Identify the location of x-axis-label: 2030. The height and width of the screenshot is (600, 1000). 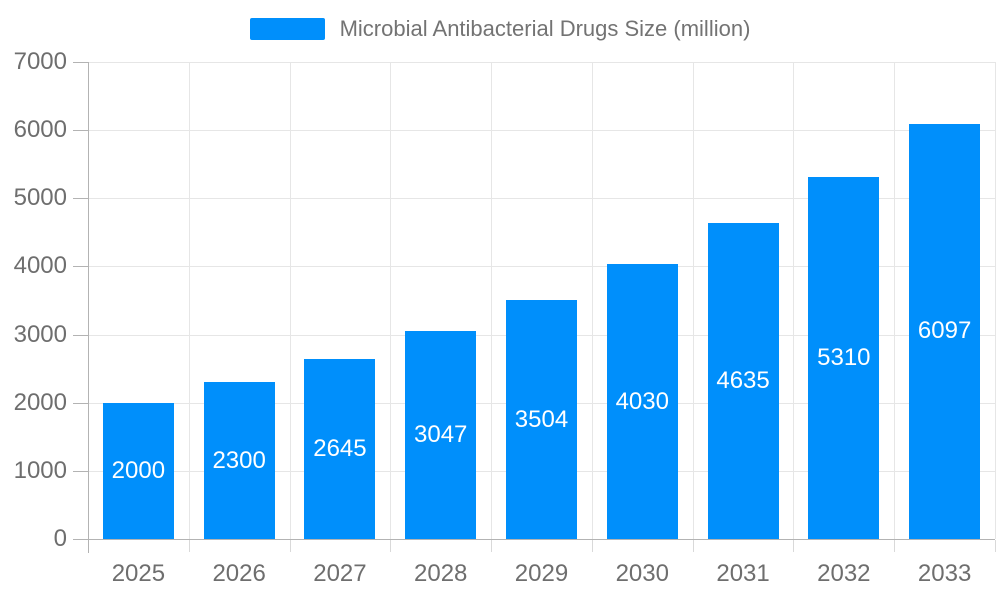
(642, 573).